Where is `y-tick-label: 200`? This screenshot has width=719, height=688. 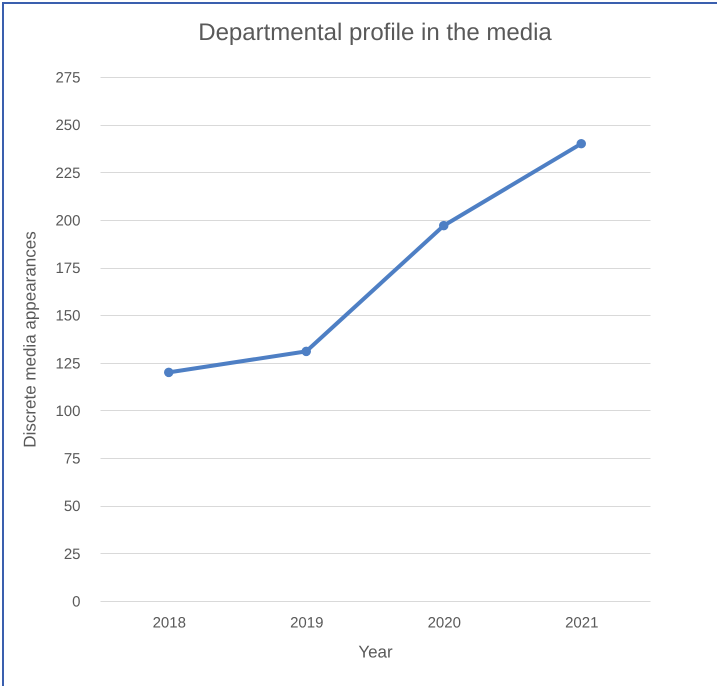 y-tick-label: 200 is located at coordinates (67, 221).